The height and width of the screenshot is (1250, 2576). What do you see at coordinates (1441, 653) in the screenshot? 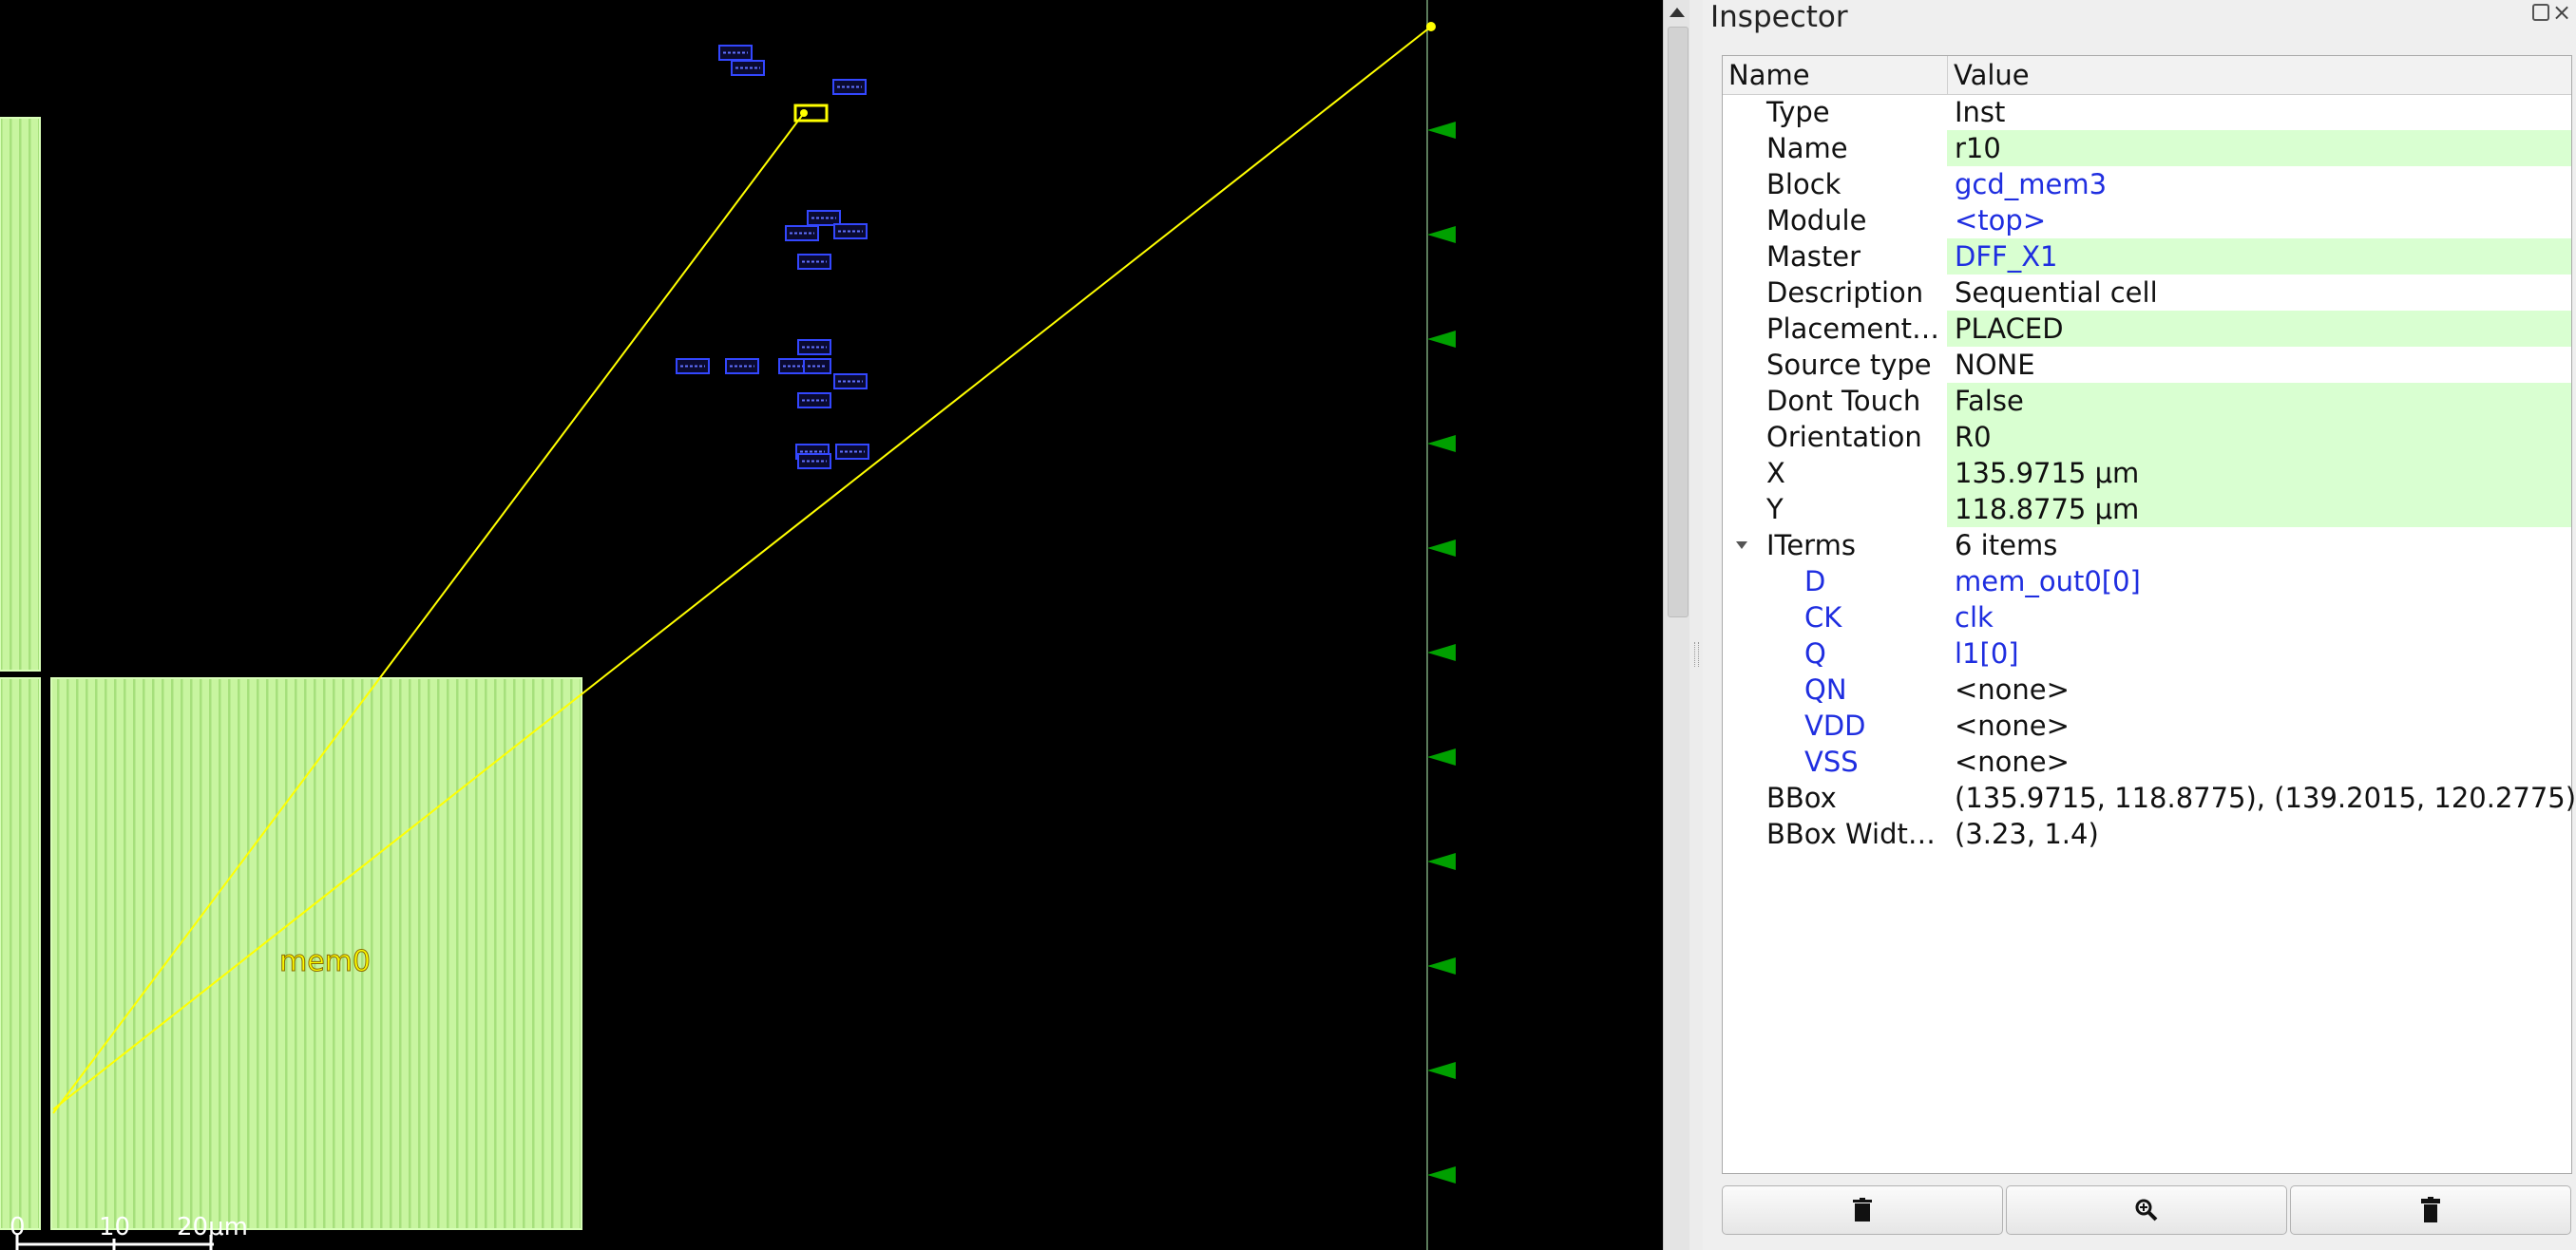
I see `io-pin-markers` at bounding box center [1441, 653].